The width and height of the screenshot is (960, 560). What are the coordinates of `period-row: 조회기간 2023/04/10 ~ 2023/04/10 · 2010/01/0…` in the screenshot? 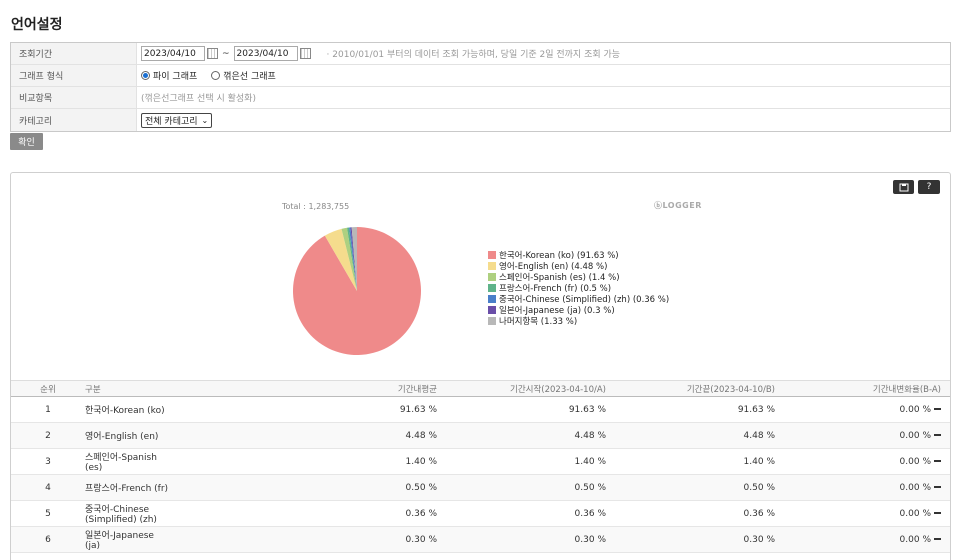 It's located at (480, 54).